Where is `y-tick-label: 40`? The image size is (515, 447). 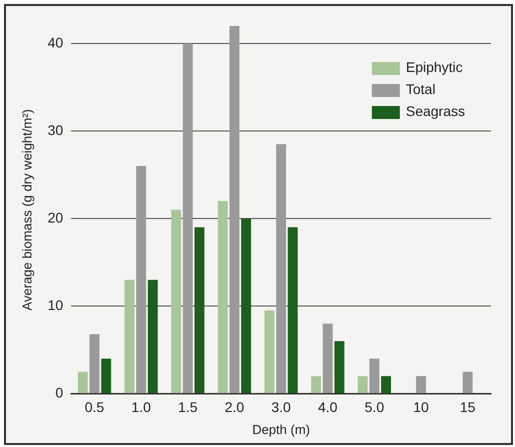
y-tick-label: 40 is located at coordinates (56, 42).